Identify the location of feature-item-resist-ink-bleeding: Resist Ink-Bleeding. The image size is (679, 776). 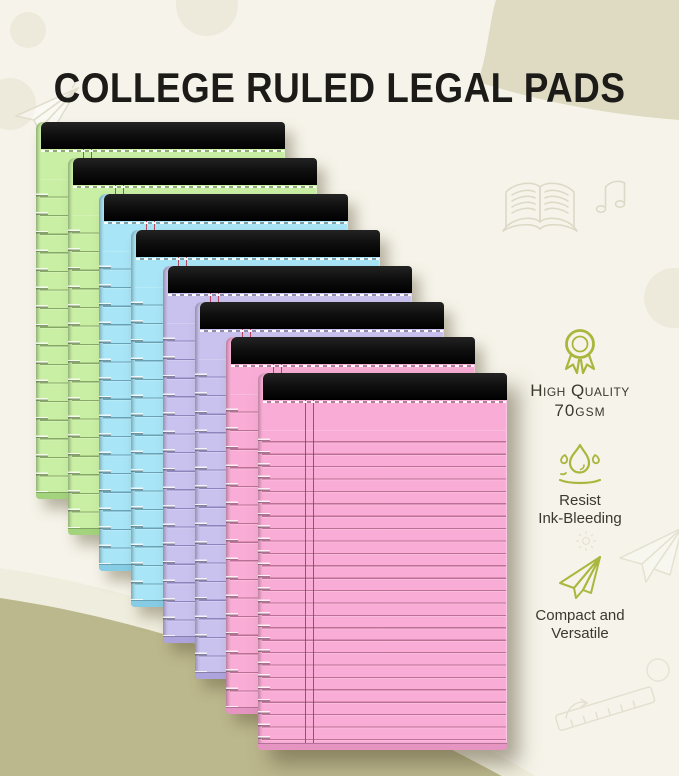
(580, 485).